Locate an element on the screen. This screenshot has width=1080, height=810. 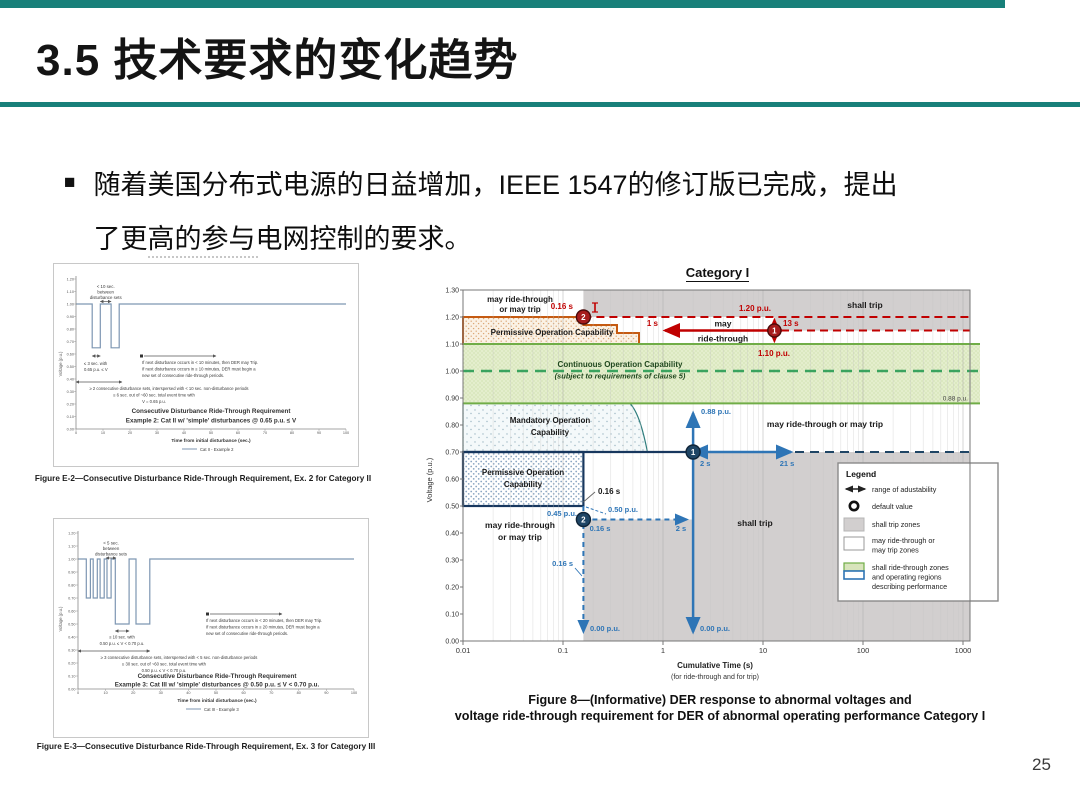
e2-ann-gap1: < 10 sec. is located at coordinates (106, 286).